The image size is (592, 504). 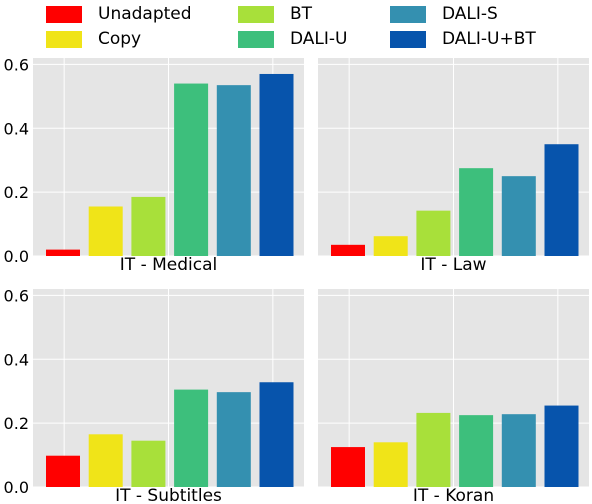 What do you see at coordinates (470, 14) in the screenshot?
I see `legend-label: DALI-S` at bounding box center [470, 14].